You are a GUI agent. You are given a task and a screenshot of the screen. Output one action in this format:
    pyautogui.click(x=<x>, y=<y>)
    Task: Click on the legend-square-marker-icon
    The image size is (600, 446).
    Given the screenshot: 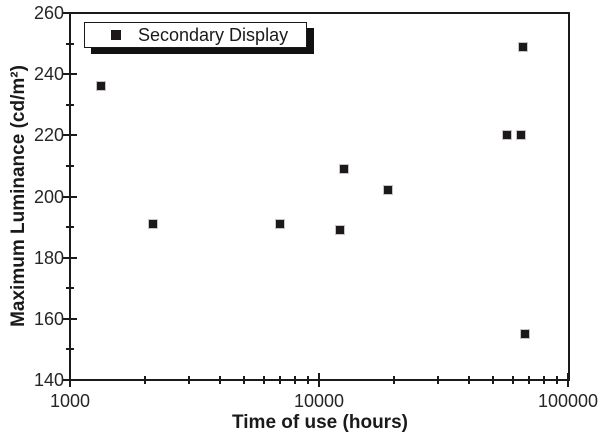 What is the action you would take?
    pyautogui.click(x=116, y=35)
    